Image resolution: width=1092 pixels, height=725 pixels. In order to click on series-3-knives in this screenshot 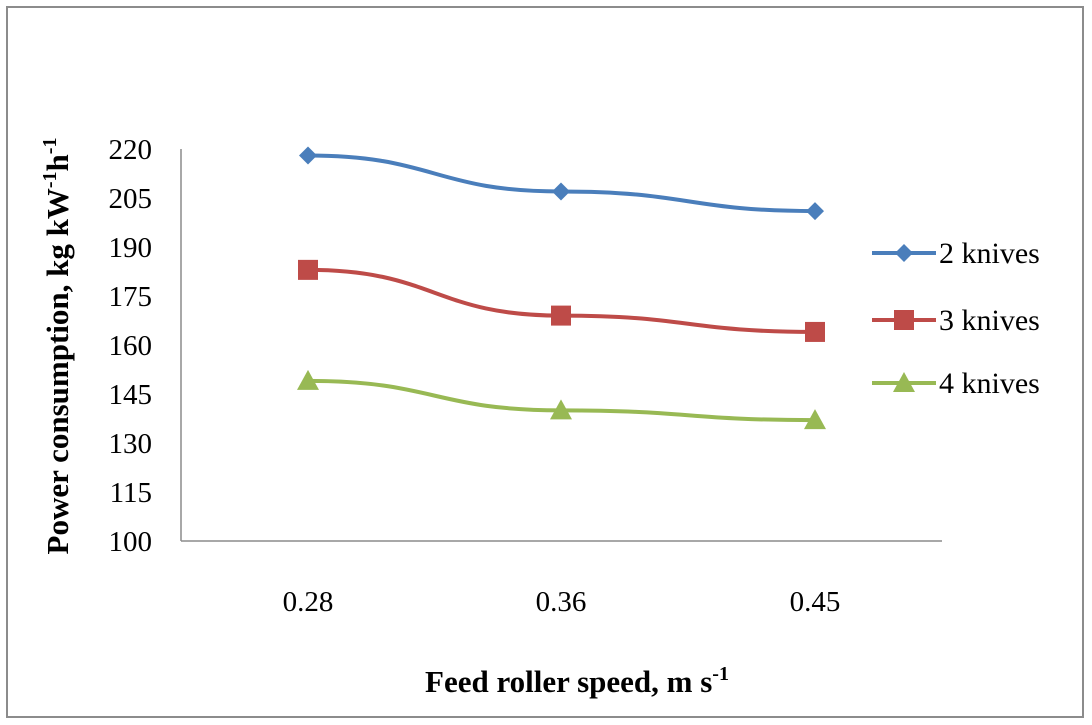, I will do `click(561, 300)`.